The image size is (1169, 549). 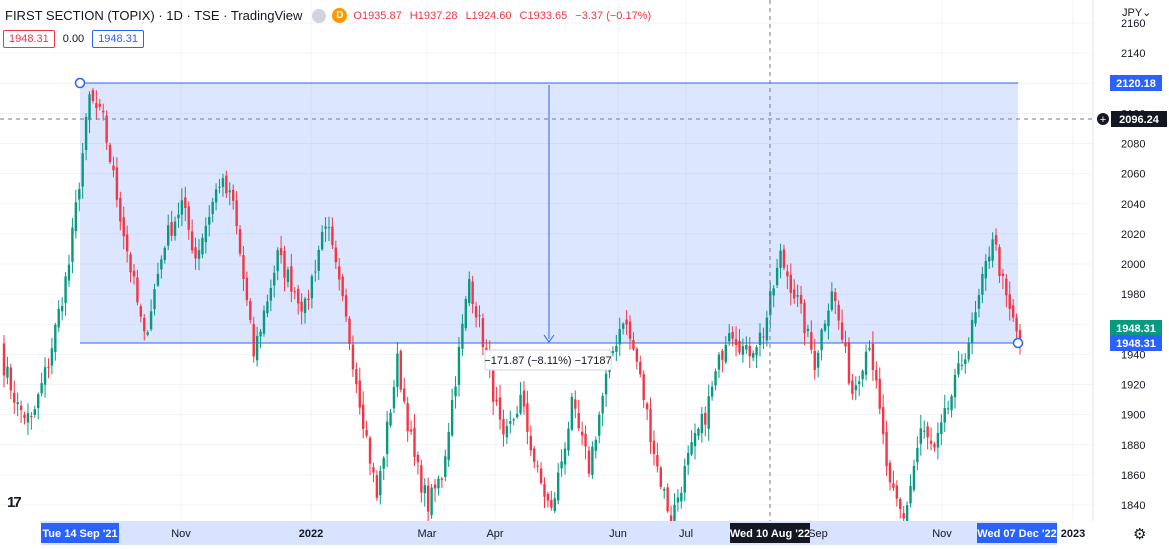 I want to click on svg-text: Tue 14 Sep '21, so click(x=79, y=534).